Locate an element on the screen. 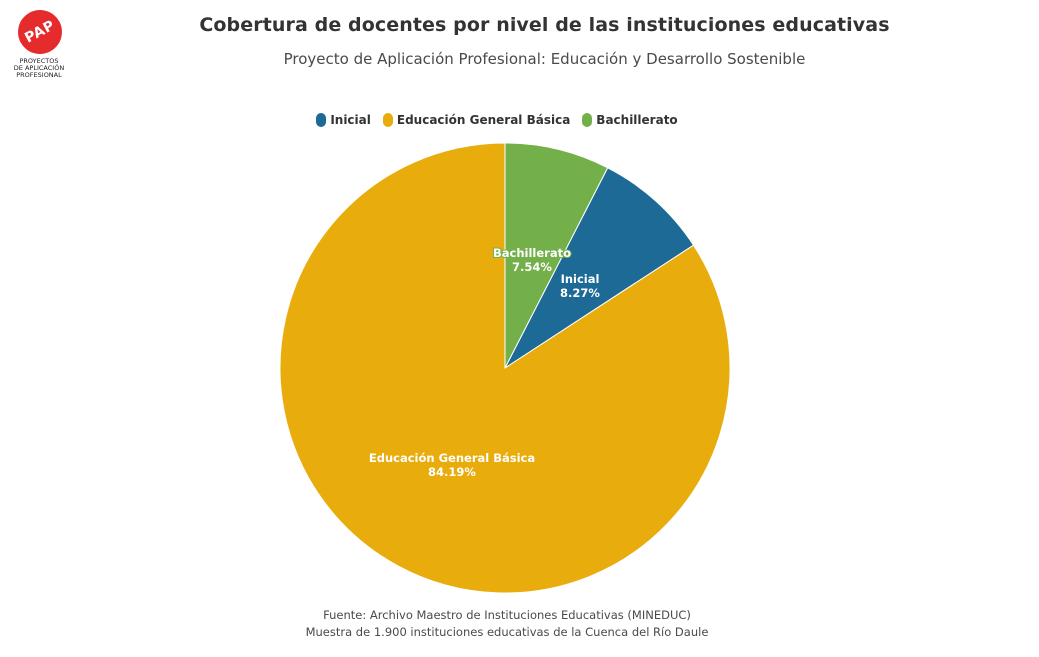 This screenshot has height=657, width=1039. slice-label-inicial-value: 8.27% is located at coordinates (580, 293).